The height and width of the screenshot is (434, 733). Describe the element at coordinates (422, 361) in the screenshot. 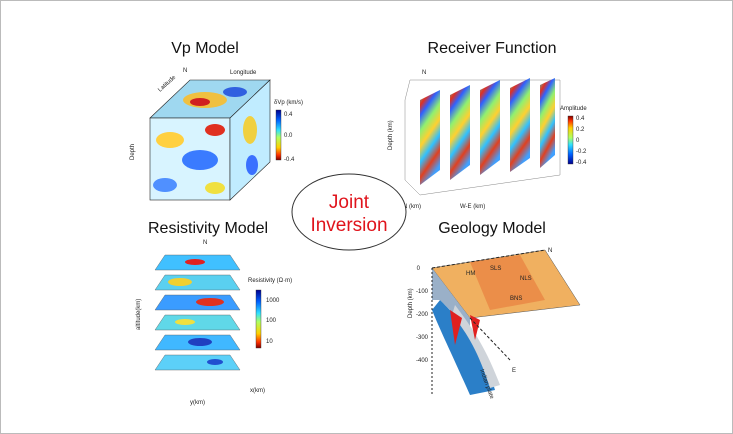

I see `depth-tick: -400` at that location.